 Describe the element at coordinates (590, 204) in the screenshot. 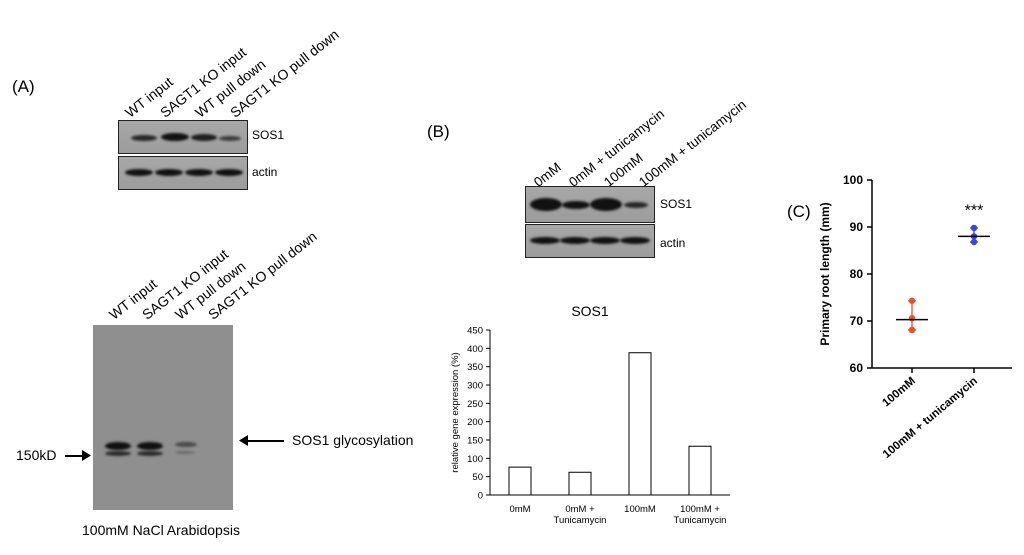

I see `panel-b-sos1-blot` at that location.